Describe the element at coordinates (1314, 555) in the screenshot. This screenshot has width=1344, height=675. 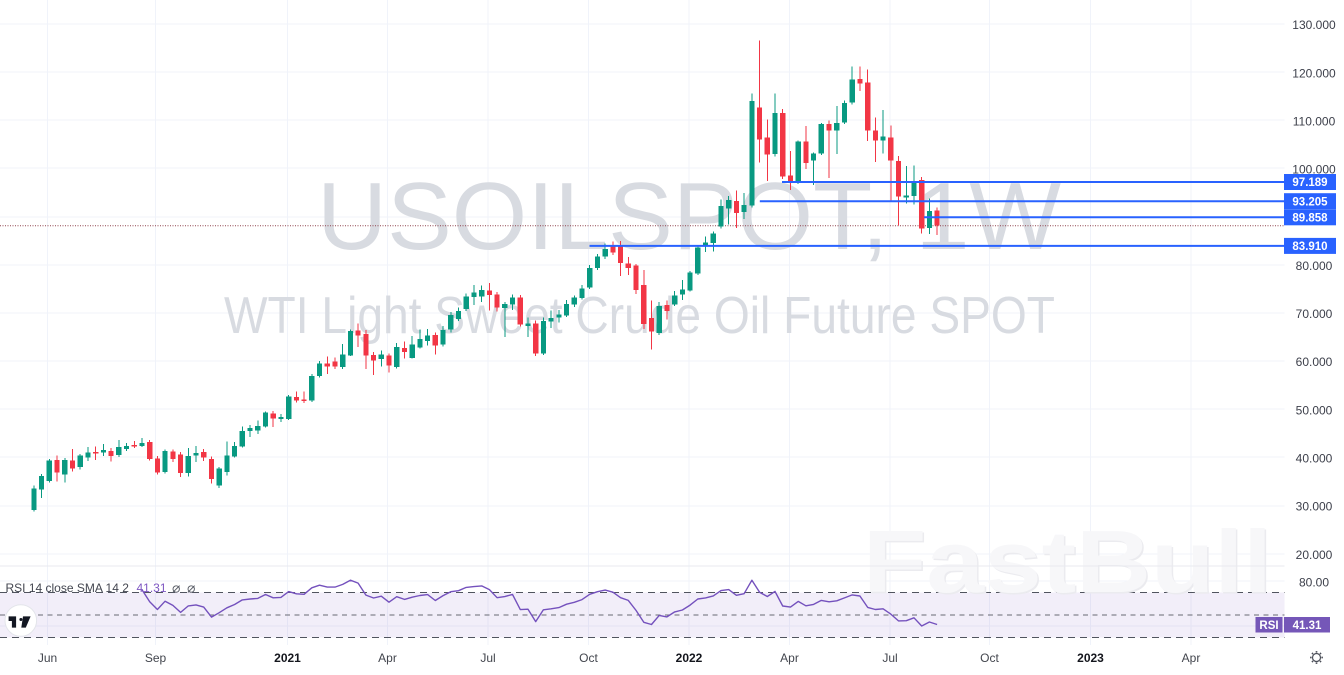
I see `svg-text: 20.000` at that location.